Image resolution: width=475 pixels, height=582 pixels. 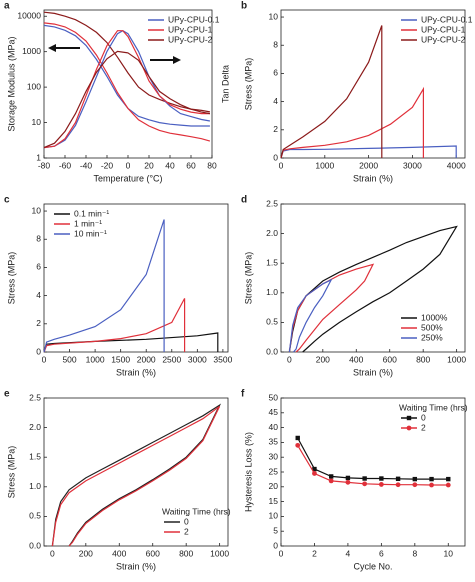 What do you see at coordinates (31, 51) in the screenshot?
I see `y-tick-label: 1000` at bounding box center [31, 51].